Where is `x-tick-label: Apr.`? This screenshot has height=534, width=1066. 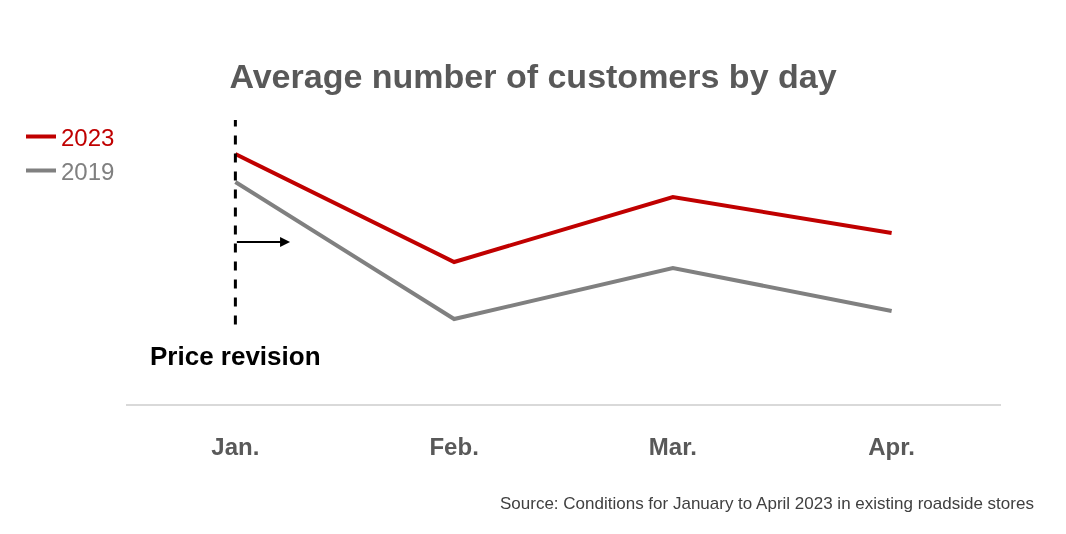 x-tick-label: Apr. is located at coordinates (891, 446).